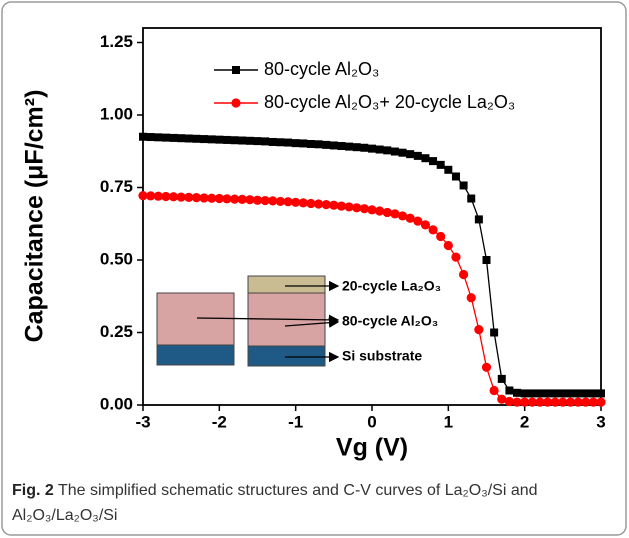 The image size is (629, 538). What do you see at coordinates (195, 319) in the screenshot?
I see `inset-al2o3-layer` at bounding box center [195, 319].